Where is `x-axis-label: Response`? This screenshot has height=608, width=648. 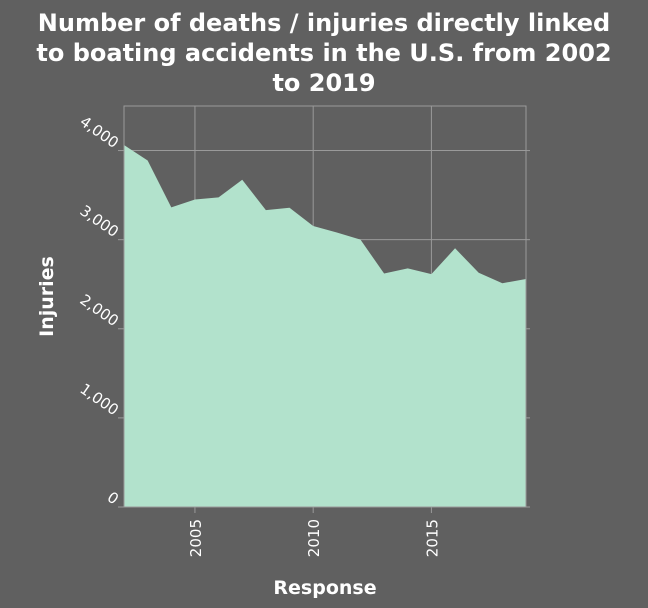
x-axis-label: Response is located at coordinates (324, 588).